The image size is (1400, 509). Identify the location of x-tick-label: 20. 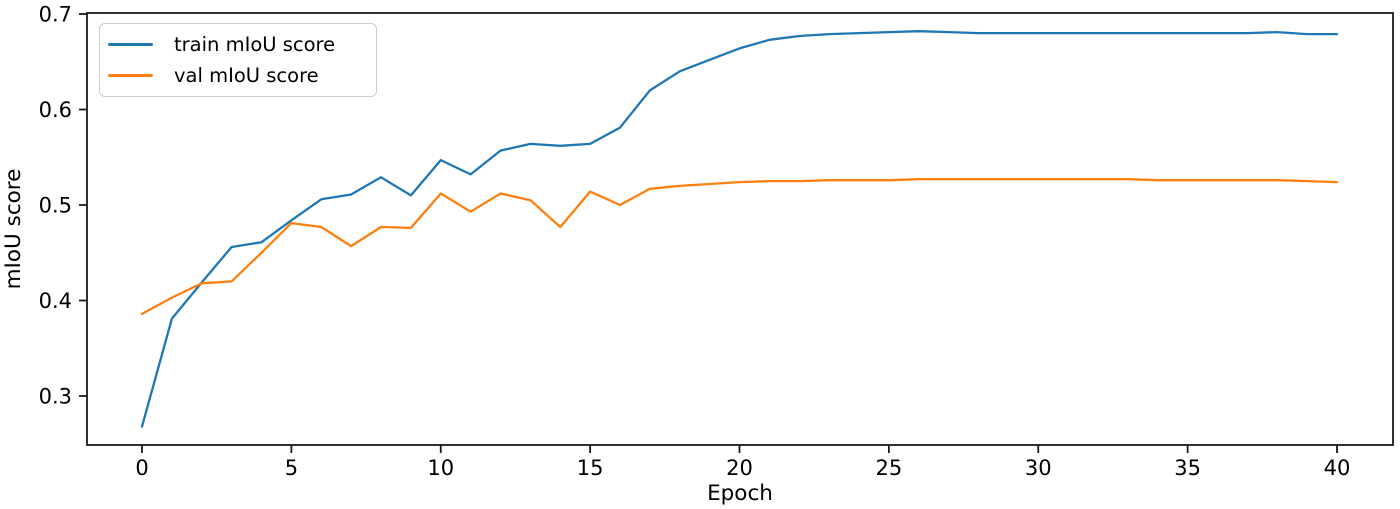
(739, 468).